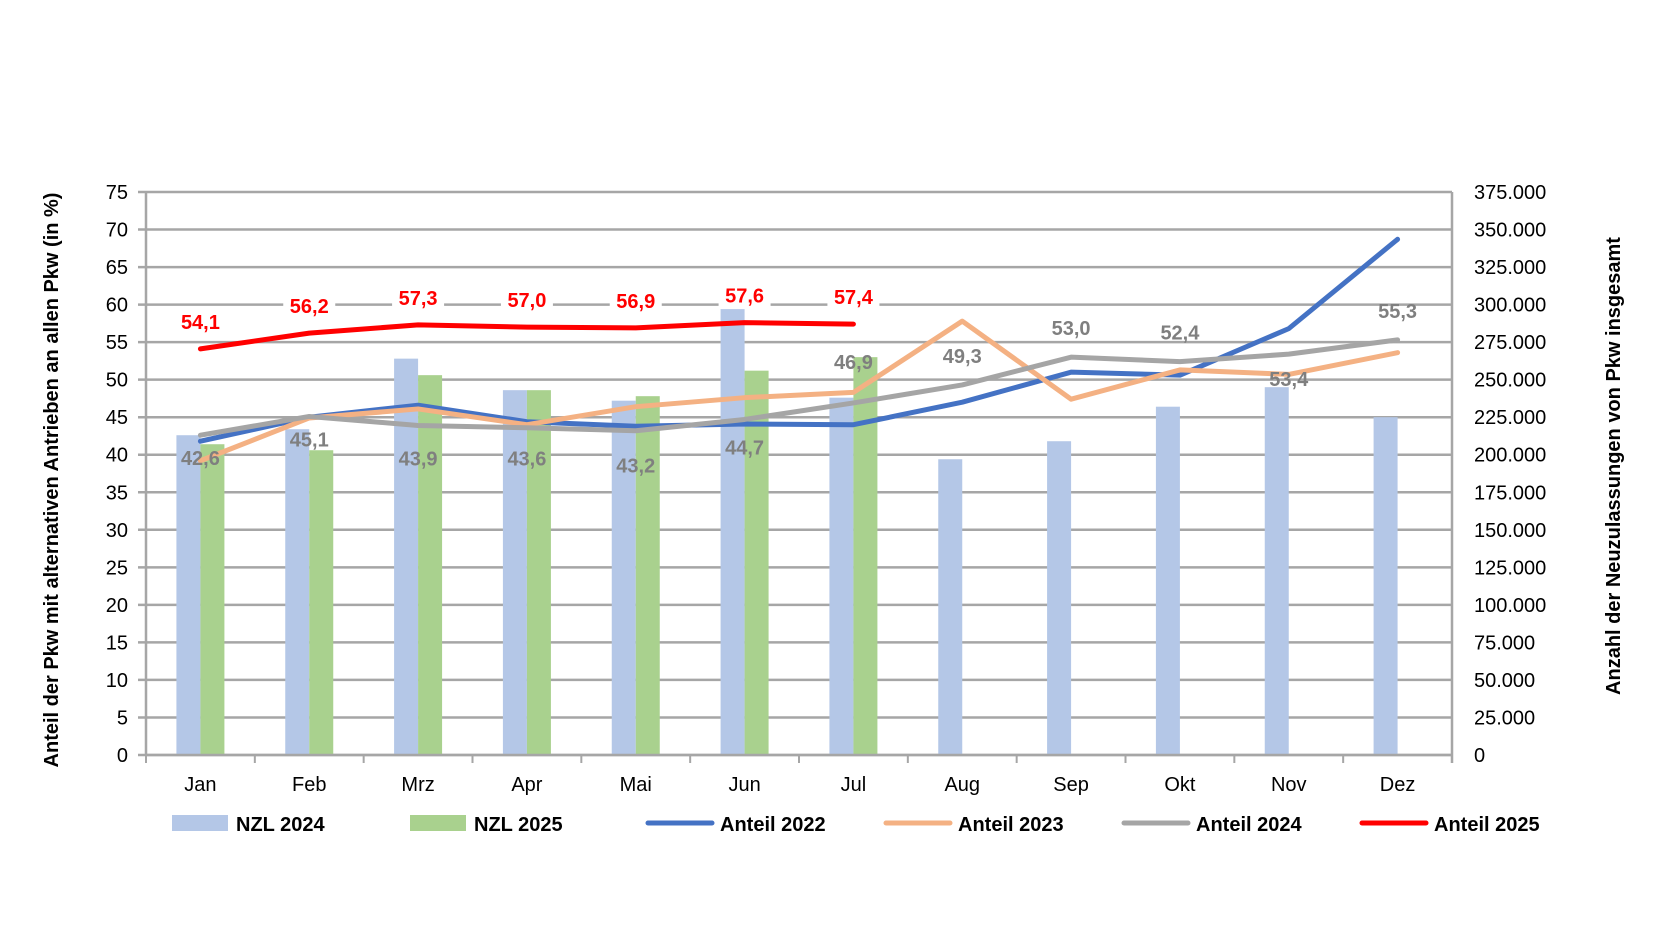 This screenshot has width=1668, height=938. Describe the element at coordinates (309, 785) in the screenshot. I see `x-tick-label: Feb` at that location.